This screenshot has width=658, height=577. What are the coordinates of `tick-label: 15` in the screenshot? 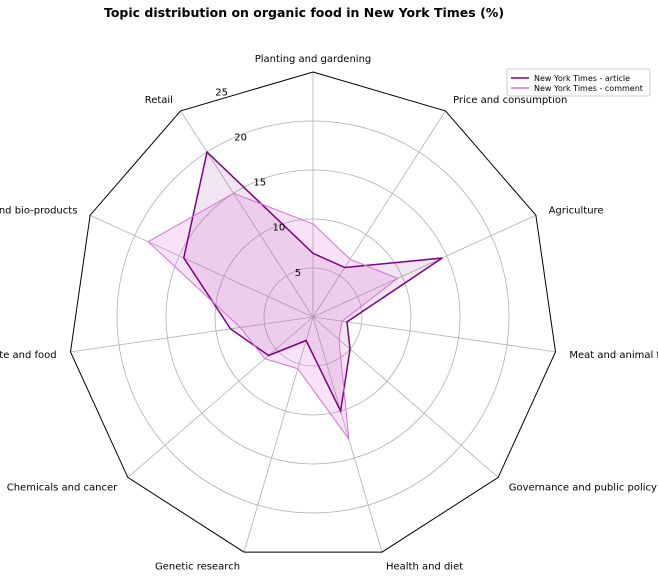 It's located at (259, 183).